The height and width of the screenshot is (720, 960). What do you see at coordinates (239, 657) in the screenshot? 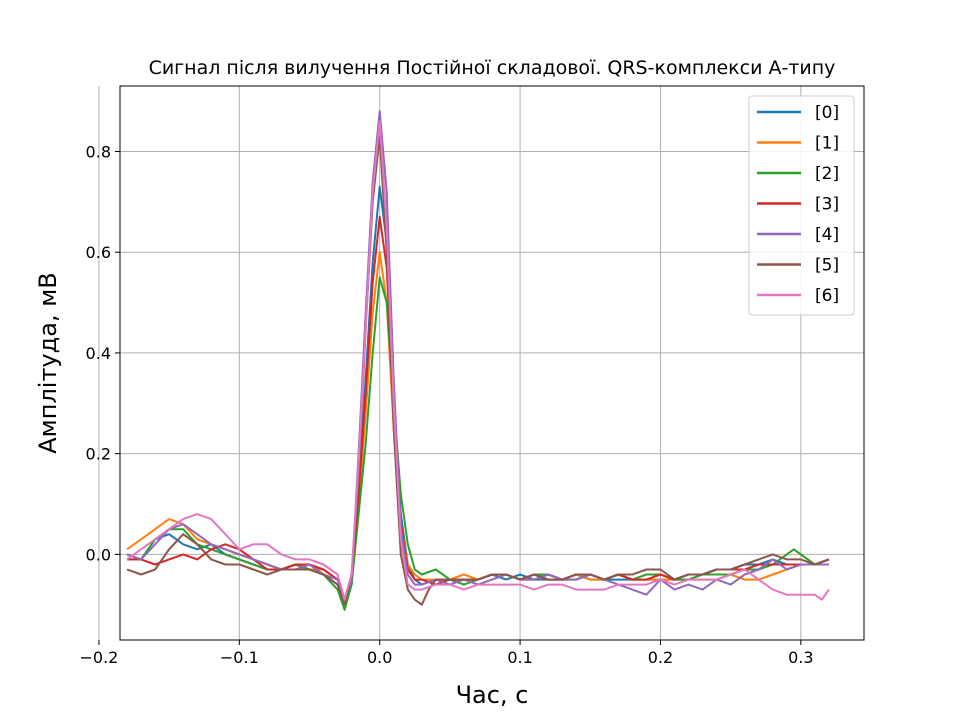
I see `x-tick-label: −0.1` at bounding box center [239, 657].